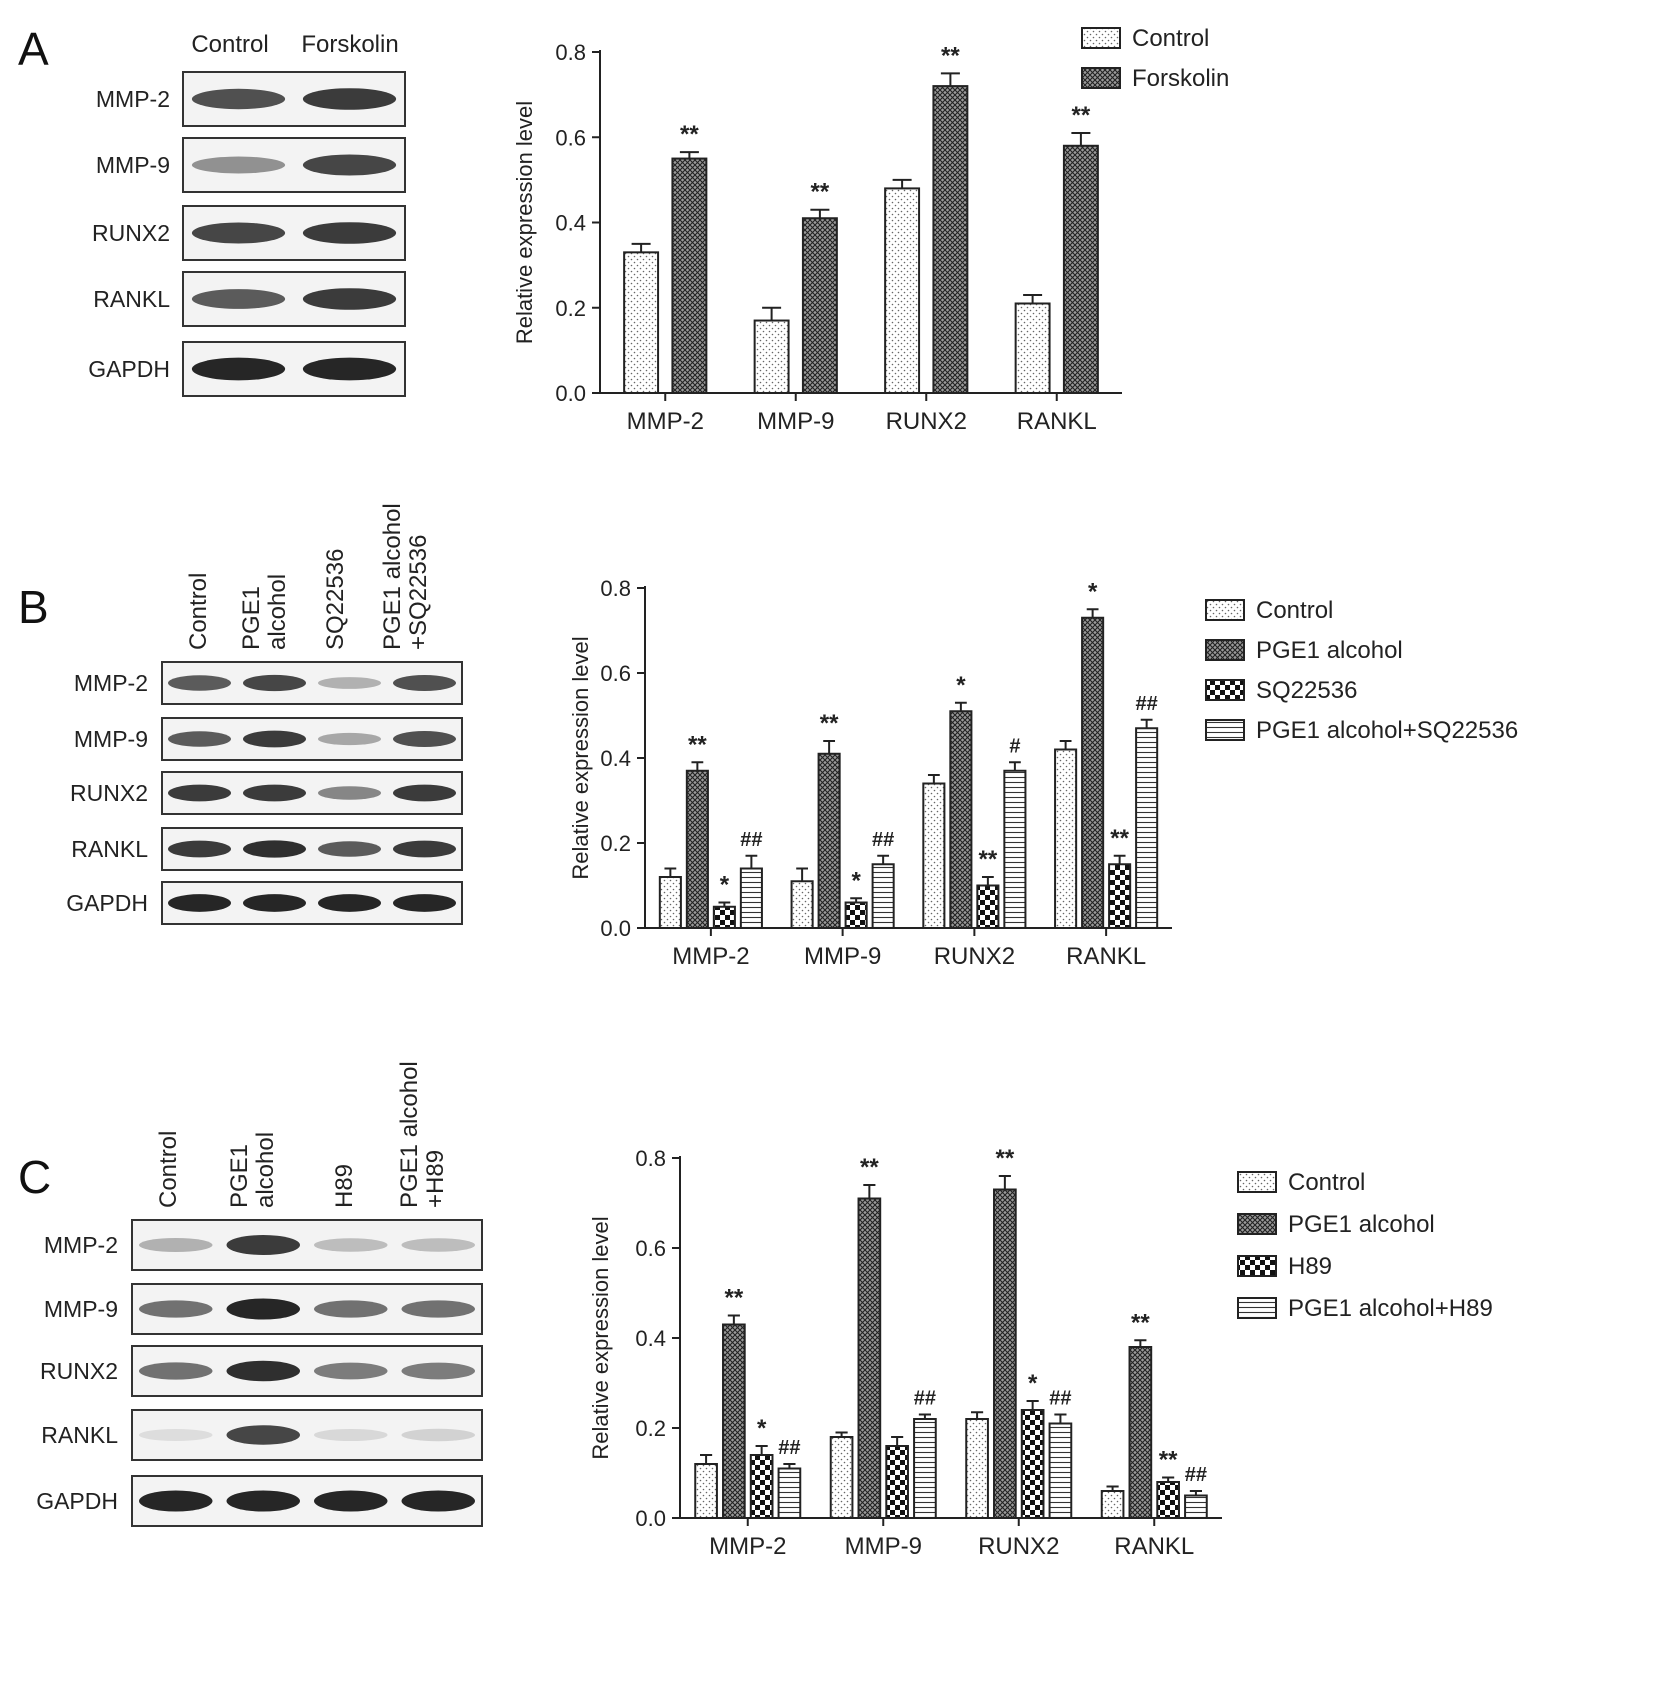 The image size is (1654, 1696). I want to click on band-runx2-sq22536, so click(349, 793).